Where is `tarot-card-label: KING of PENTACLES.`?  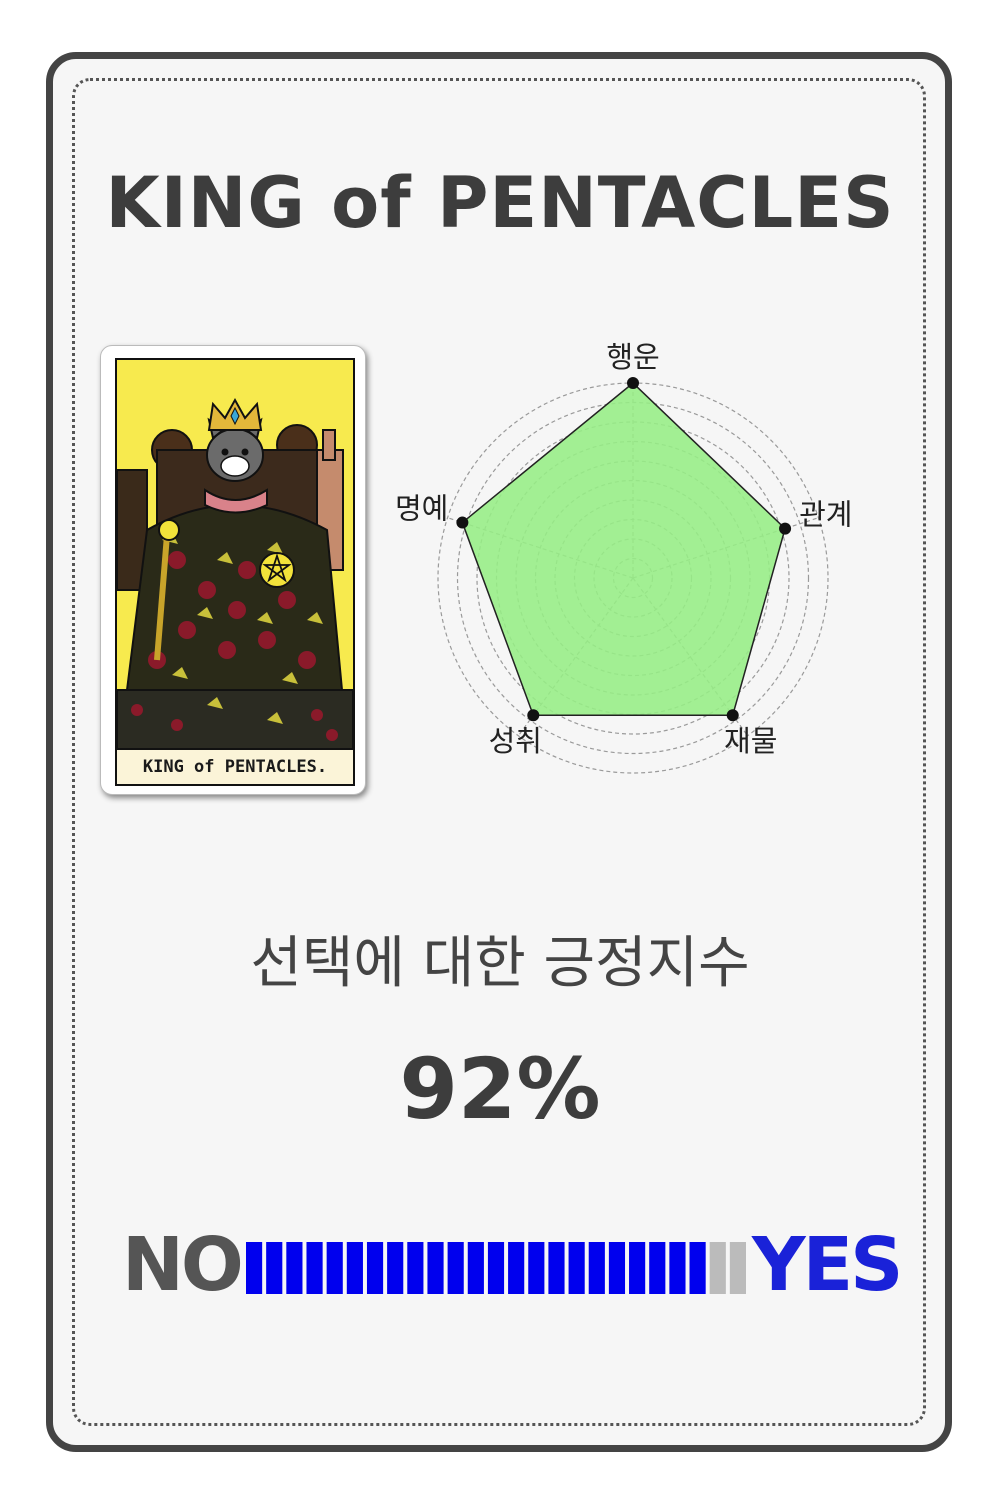
tarot-card-label: KING of PENTACLES. is located at coordinates (235, 766).